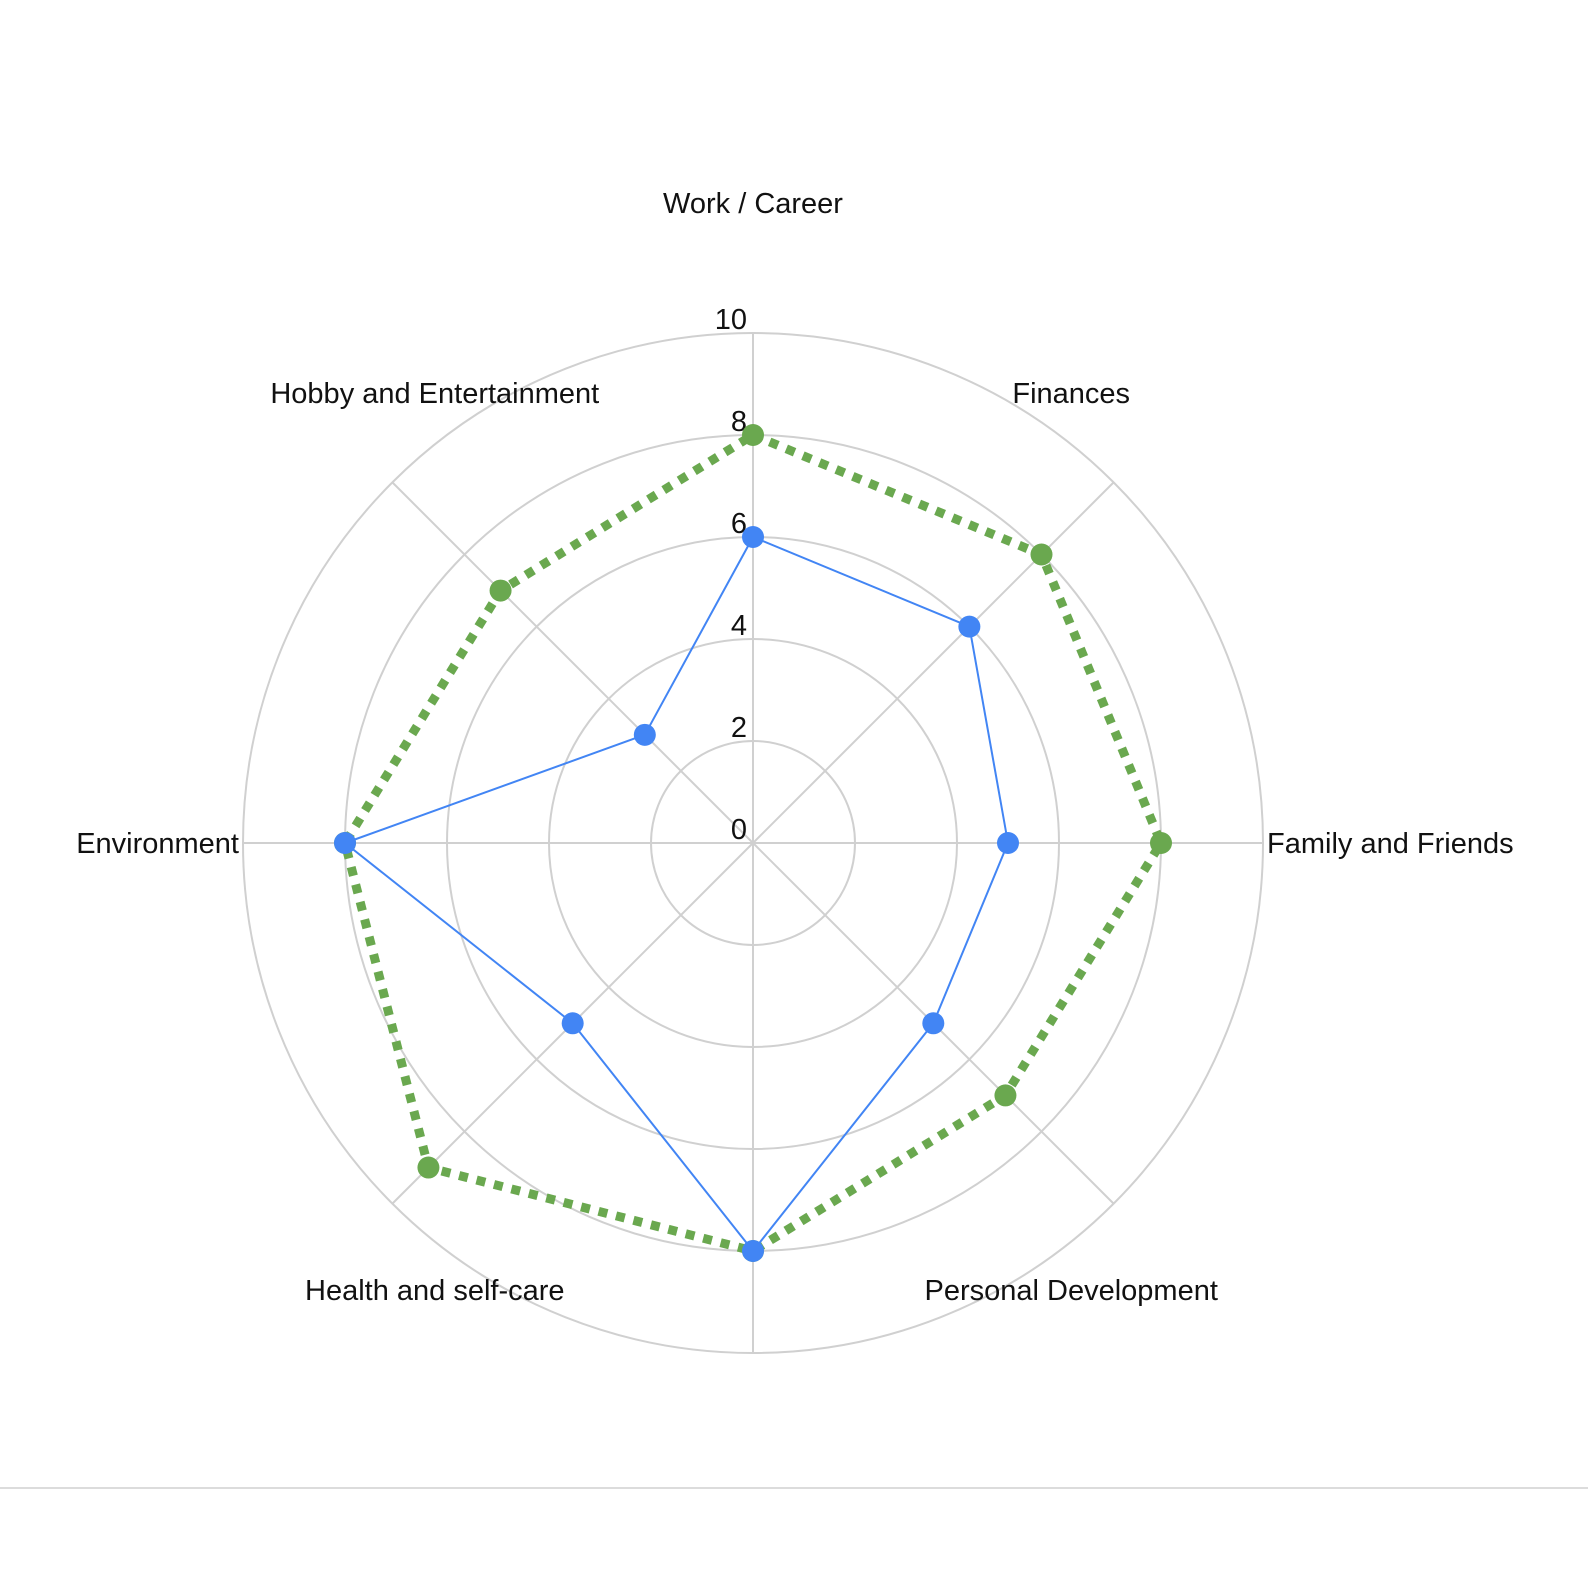  Describe the element at coordinates (739, 626) in the screenshot. I see `r-tick-label: 4` at that location.